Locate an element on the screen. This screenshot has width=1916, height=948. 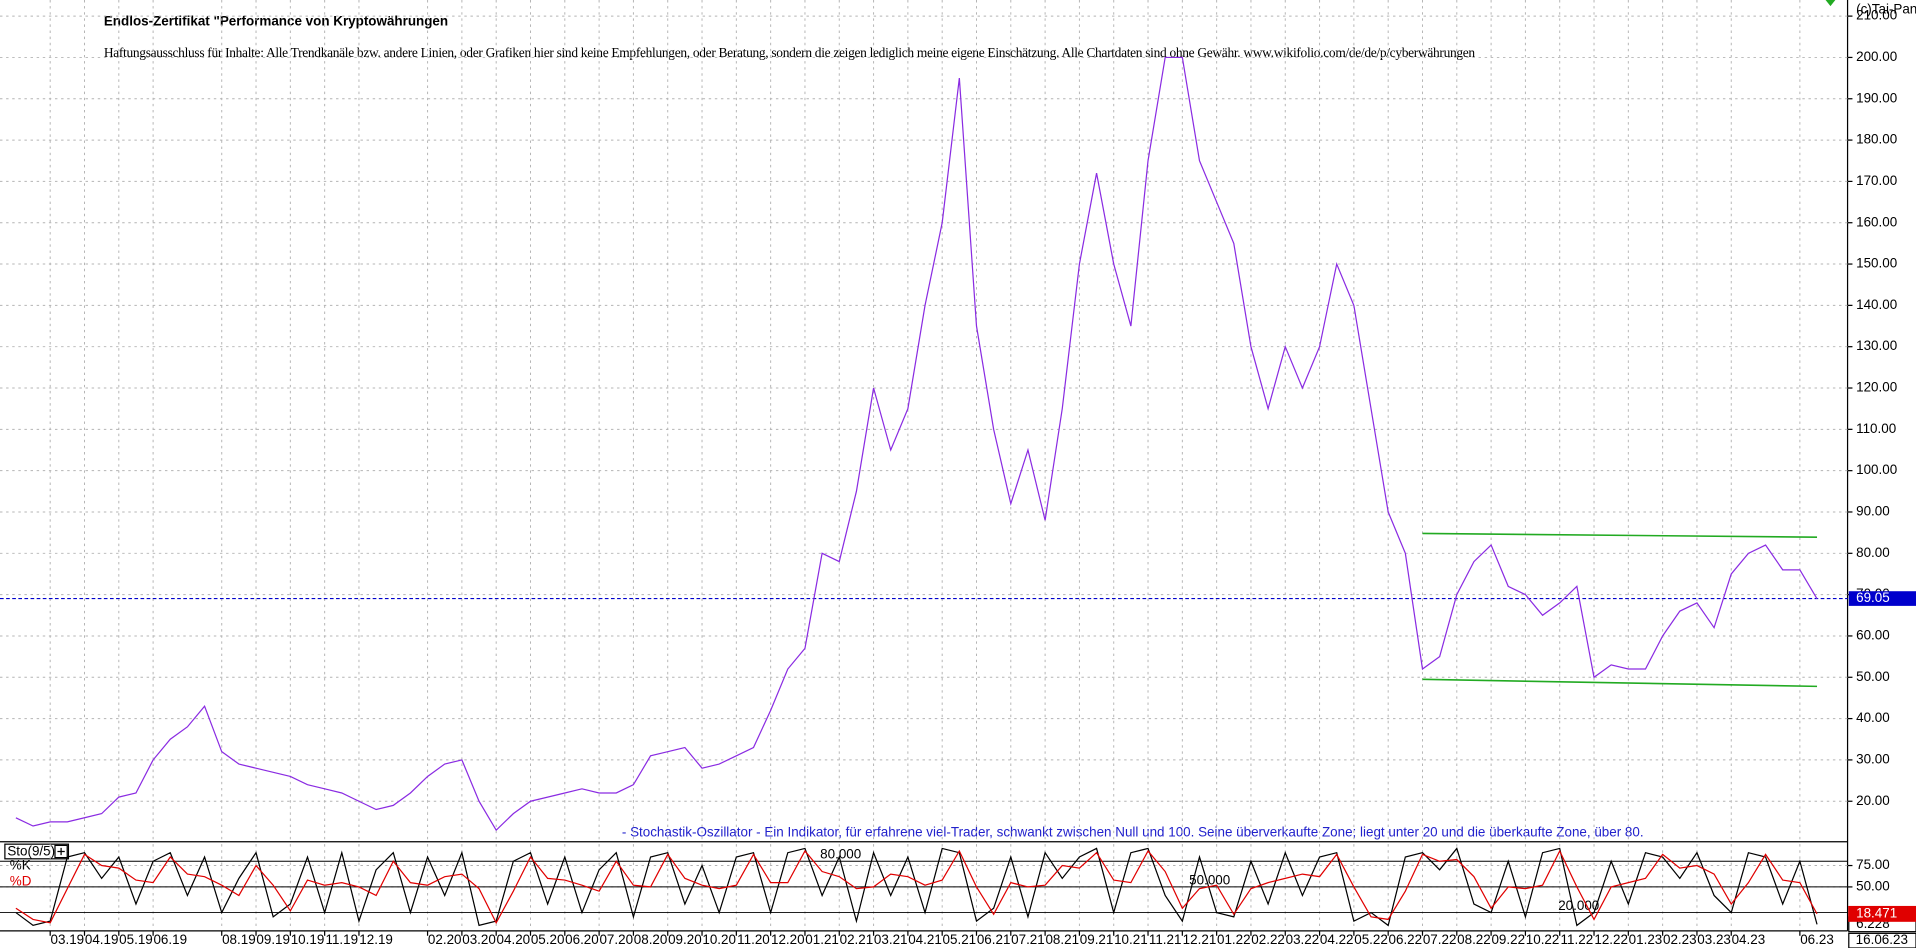
x-tick-label: 02.22 is located at coordinates (1268, 939).